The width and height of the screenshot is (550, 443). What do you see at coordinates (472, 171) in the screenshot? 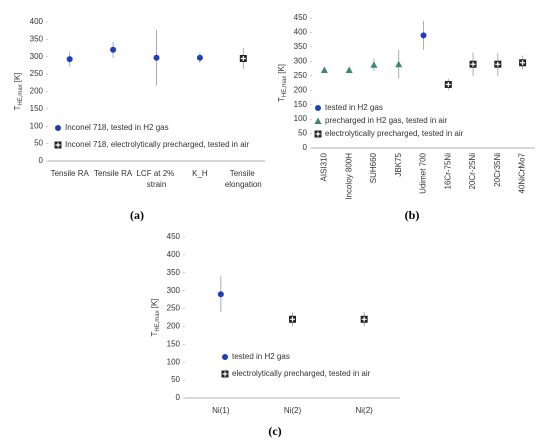
I see `x-tick-label: 20Cr-25Ni` at bounding box center [472, 171].